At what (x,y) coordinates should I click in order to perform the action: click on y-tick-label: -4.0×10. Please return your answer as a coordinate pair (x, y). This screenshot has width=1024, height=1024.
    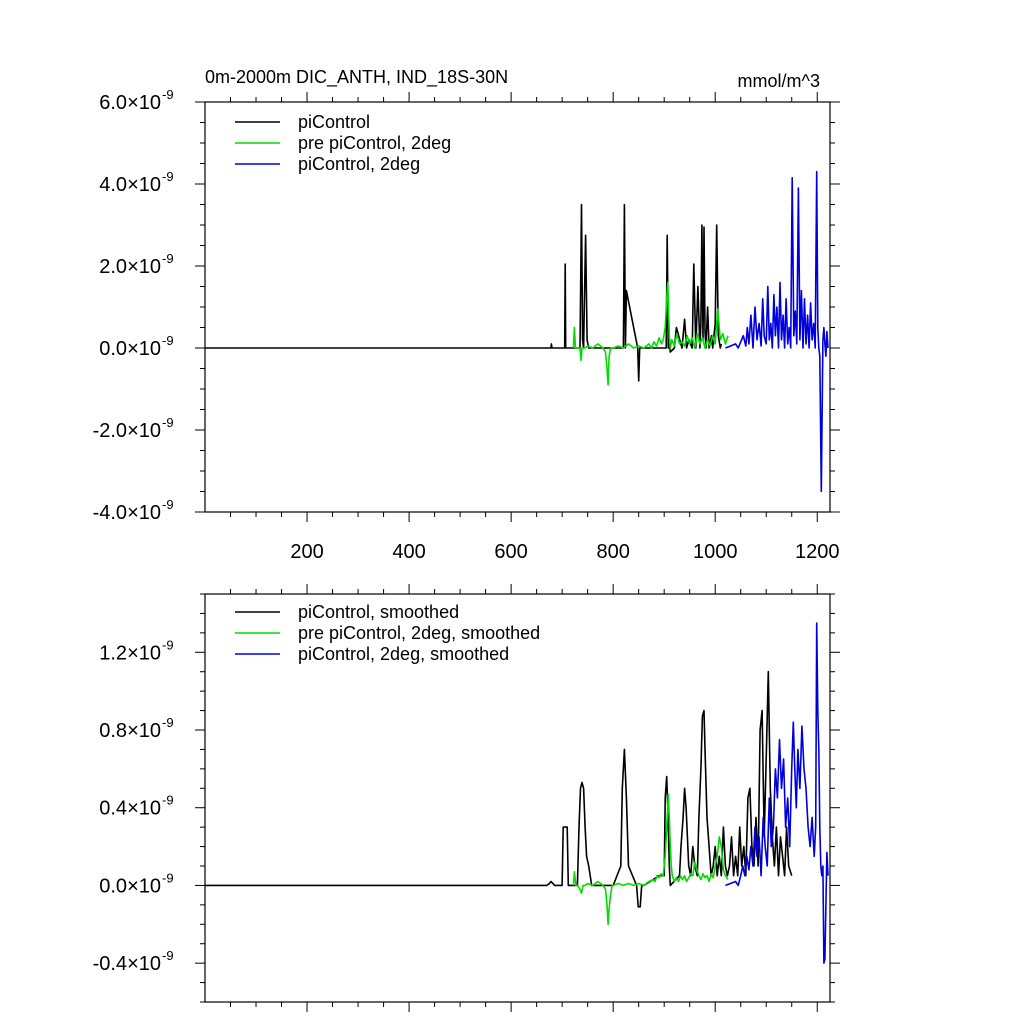
    Looking at the image, I should click on (127, 513).